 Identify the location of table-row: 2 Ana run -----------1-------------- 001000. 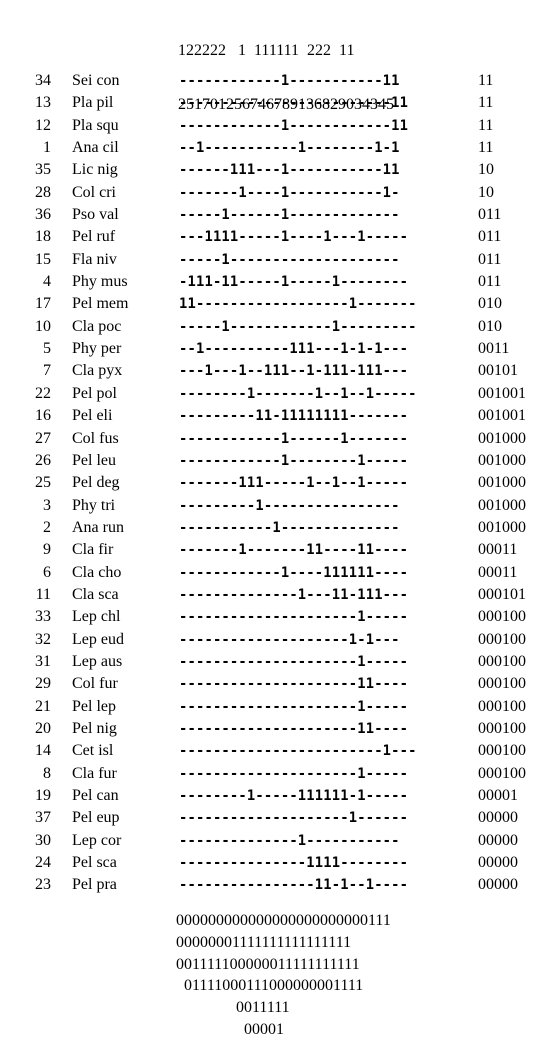
(273, 528).